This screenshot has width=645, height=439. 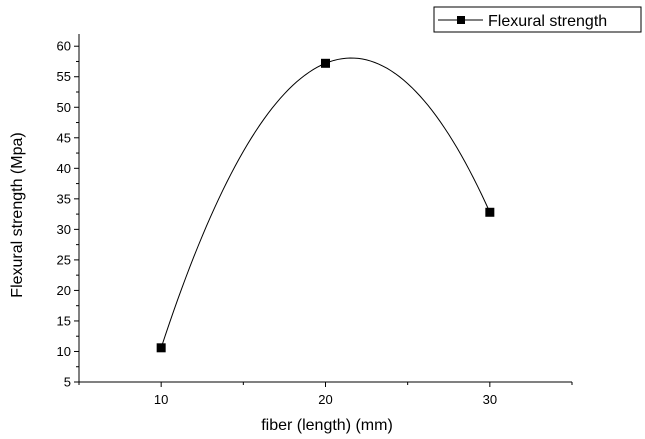 I want to click on legend: Flexural strength, so click(x=537, y=19).